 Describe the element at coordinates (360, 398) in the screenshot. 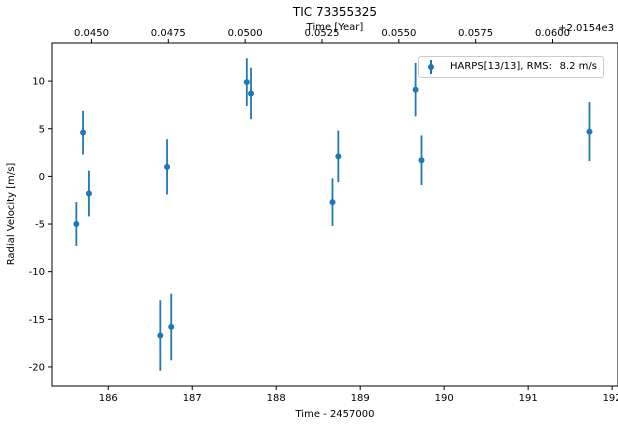

I see `x-tick-label: 189` at that location.